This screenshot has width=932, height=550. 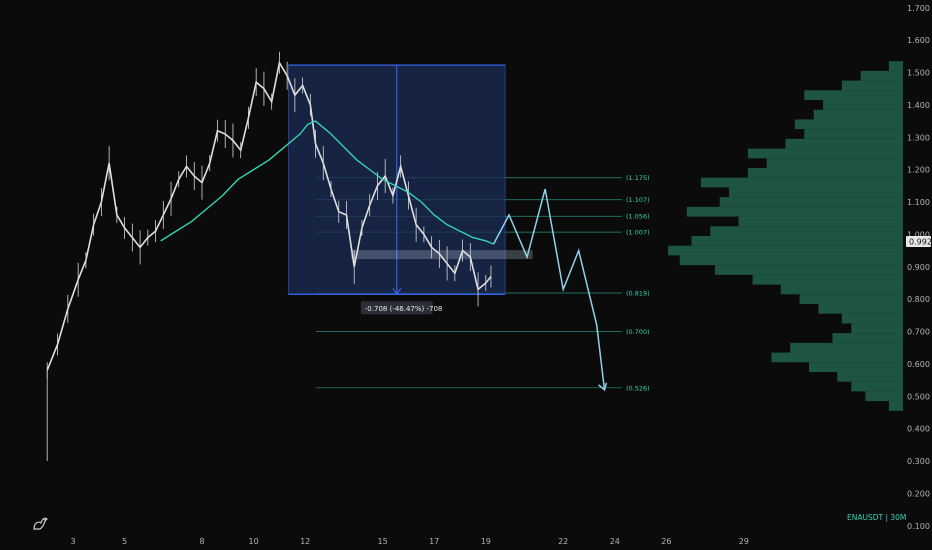 I want to click on measure-box: -0.708 (-46.47%) -708, so click(x=410, y=189).